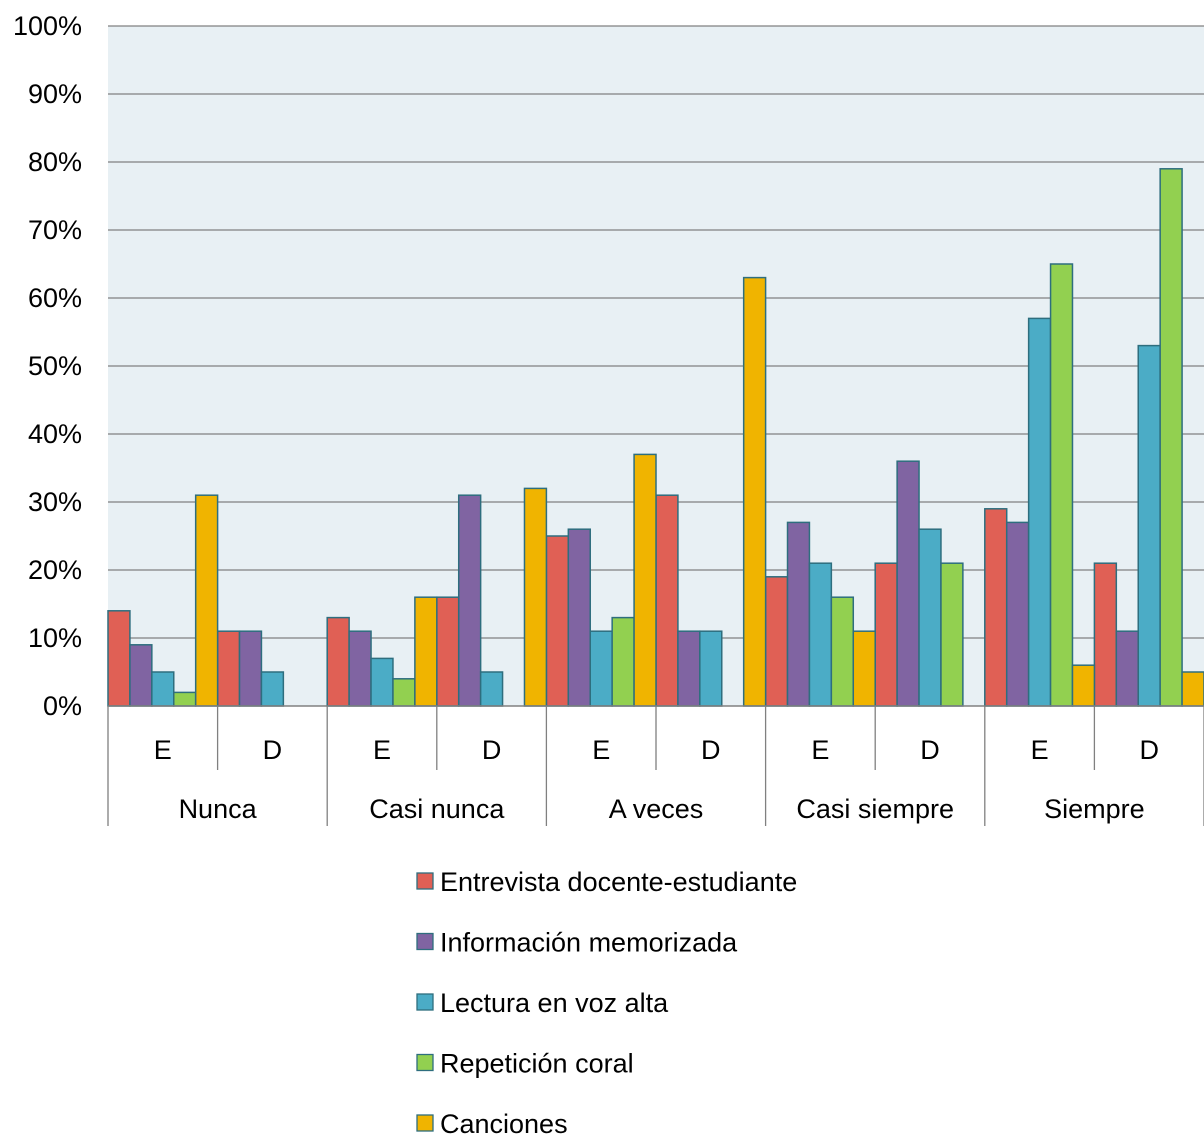  I want to click on x-axis, so click(655, 765).